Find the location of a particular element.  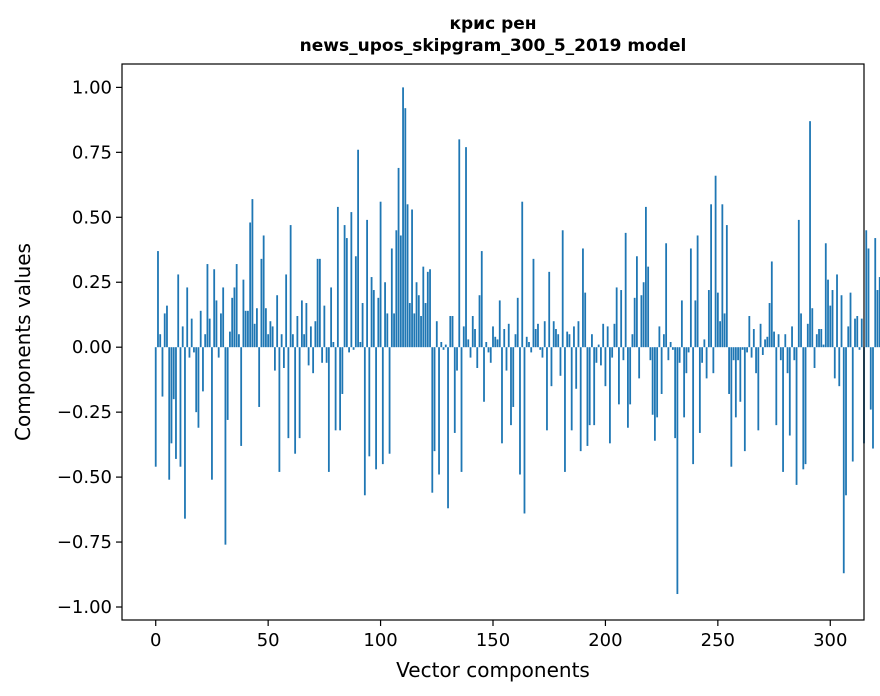

y-tick-label: 0.75 is located at coordinates (92, 152).